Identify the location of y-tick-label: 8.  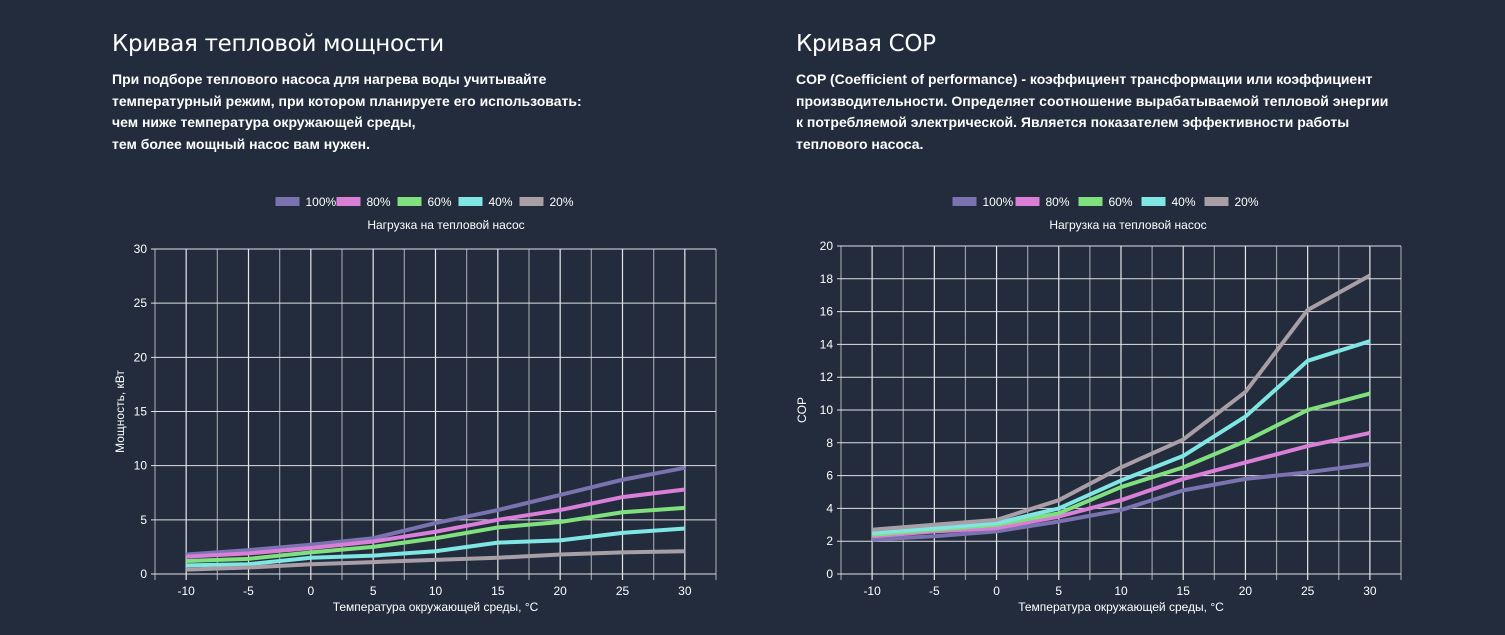
(829, 443).